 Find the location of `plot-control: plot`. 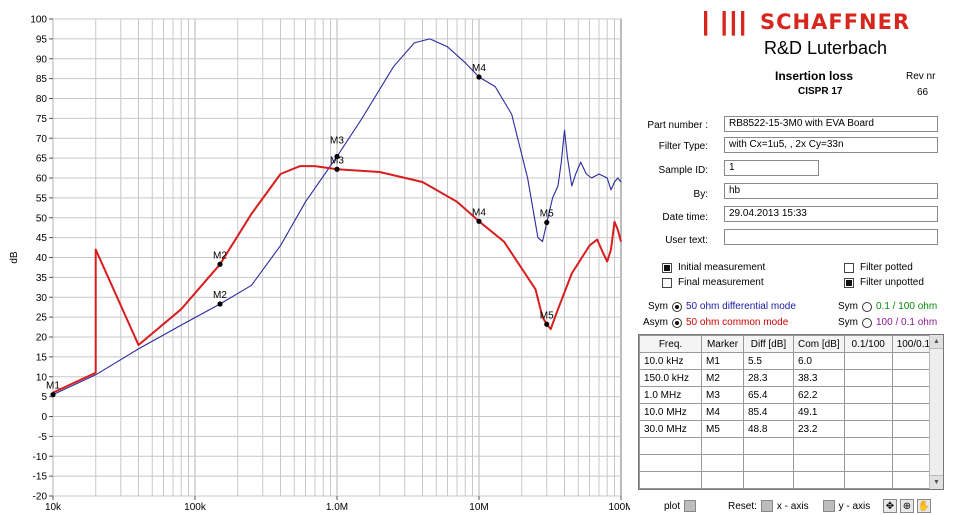

plot-control: plot is located at coordinates (682, 506).